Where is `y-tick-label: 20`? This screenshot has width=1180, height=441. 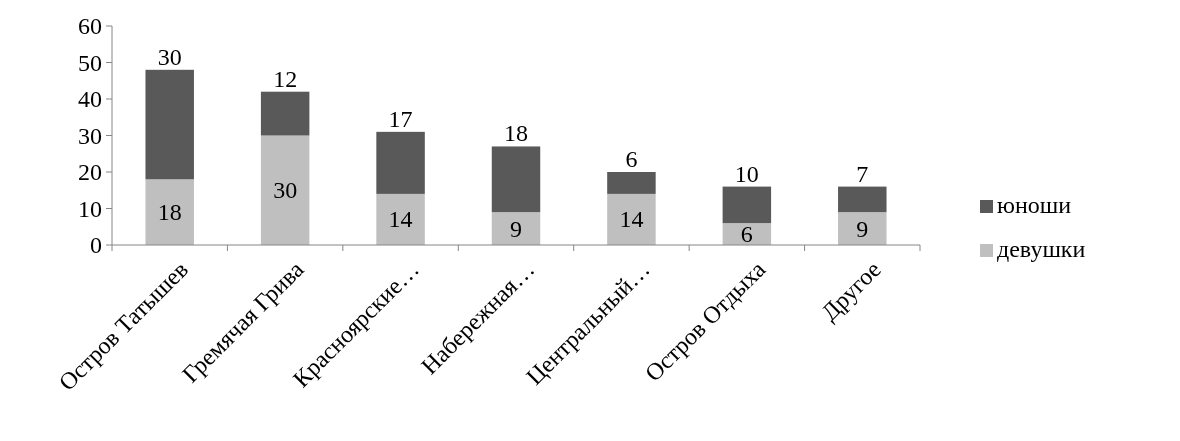 y-tick-label: 20 is located at coordinates (90, 172).